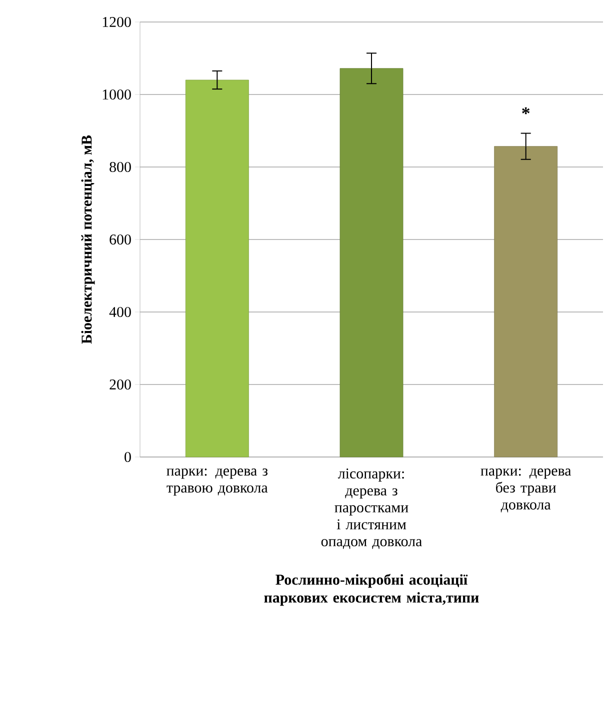 The height and width of the screenshot is (728, 609). Describe the element at coordinates (116, 22) in the screenshot. I see `y-tick-label: 1200` at that location.